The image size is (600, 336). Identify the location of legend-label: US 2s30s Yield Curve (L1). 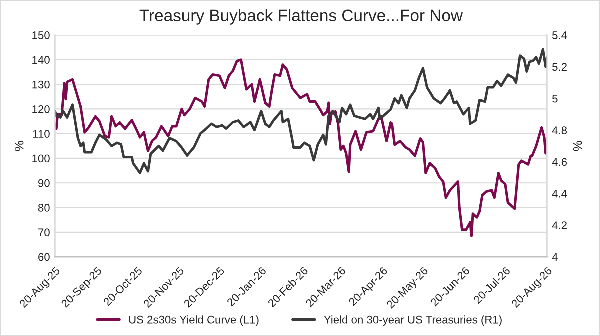
(194, 321).